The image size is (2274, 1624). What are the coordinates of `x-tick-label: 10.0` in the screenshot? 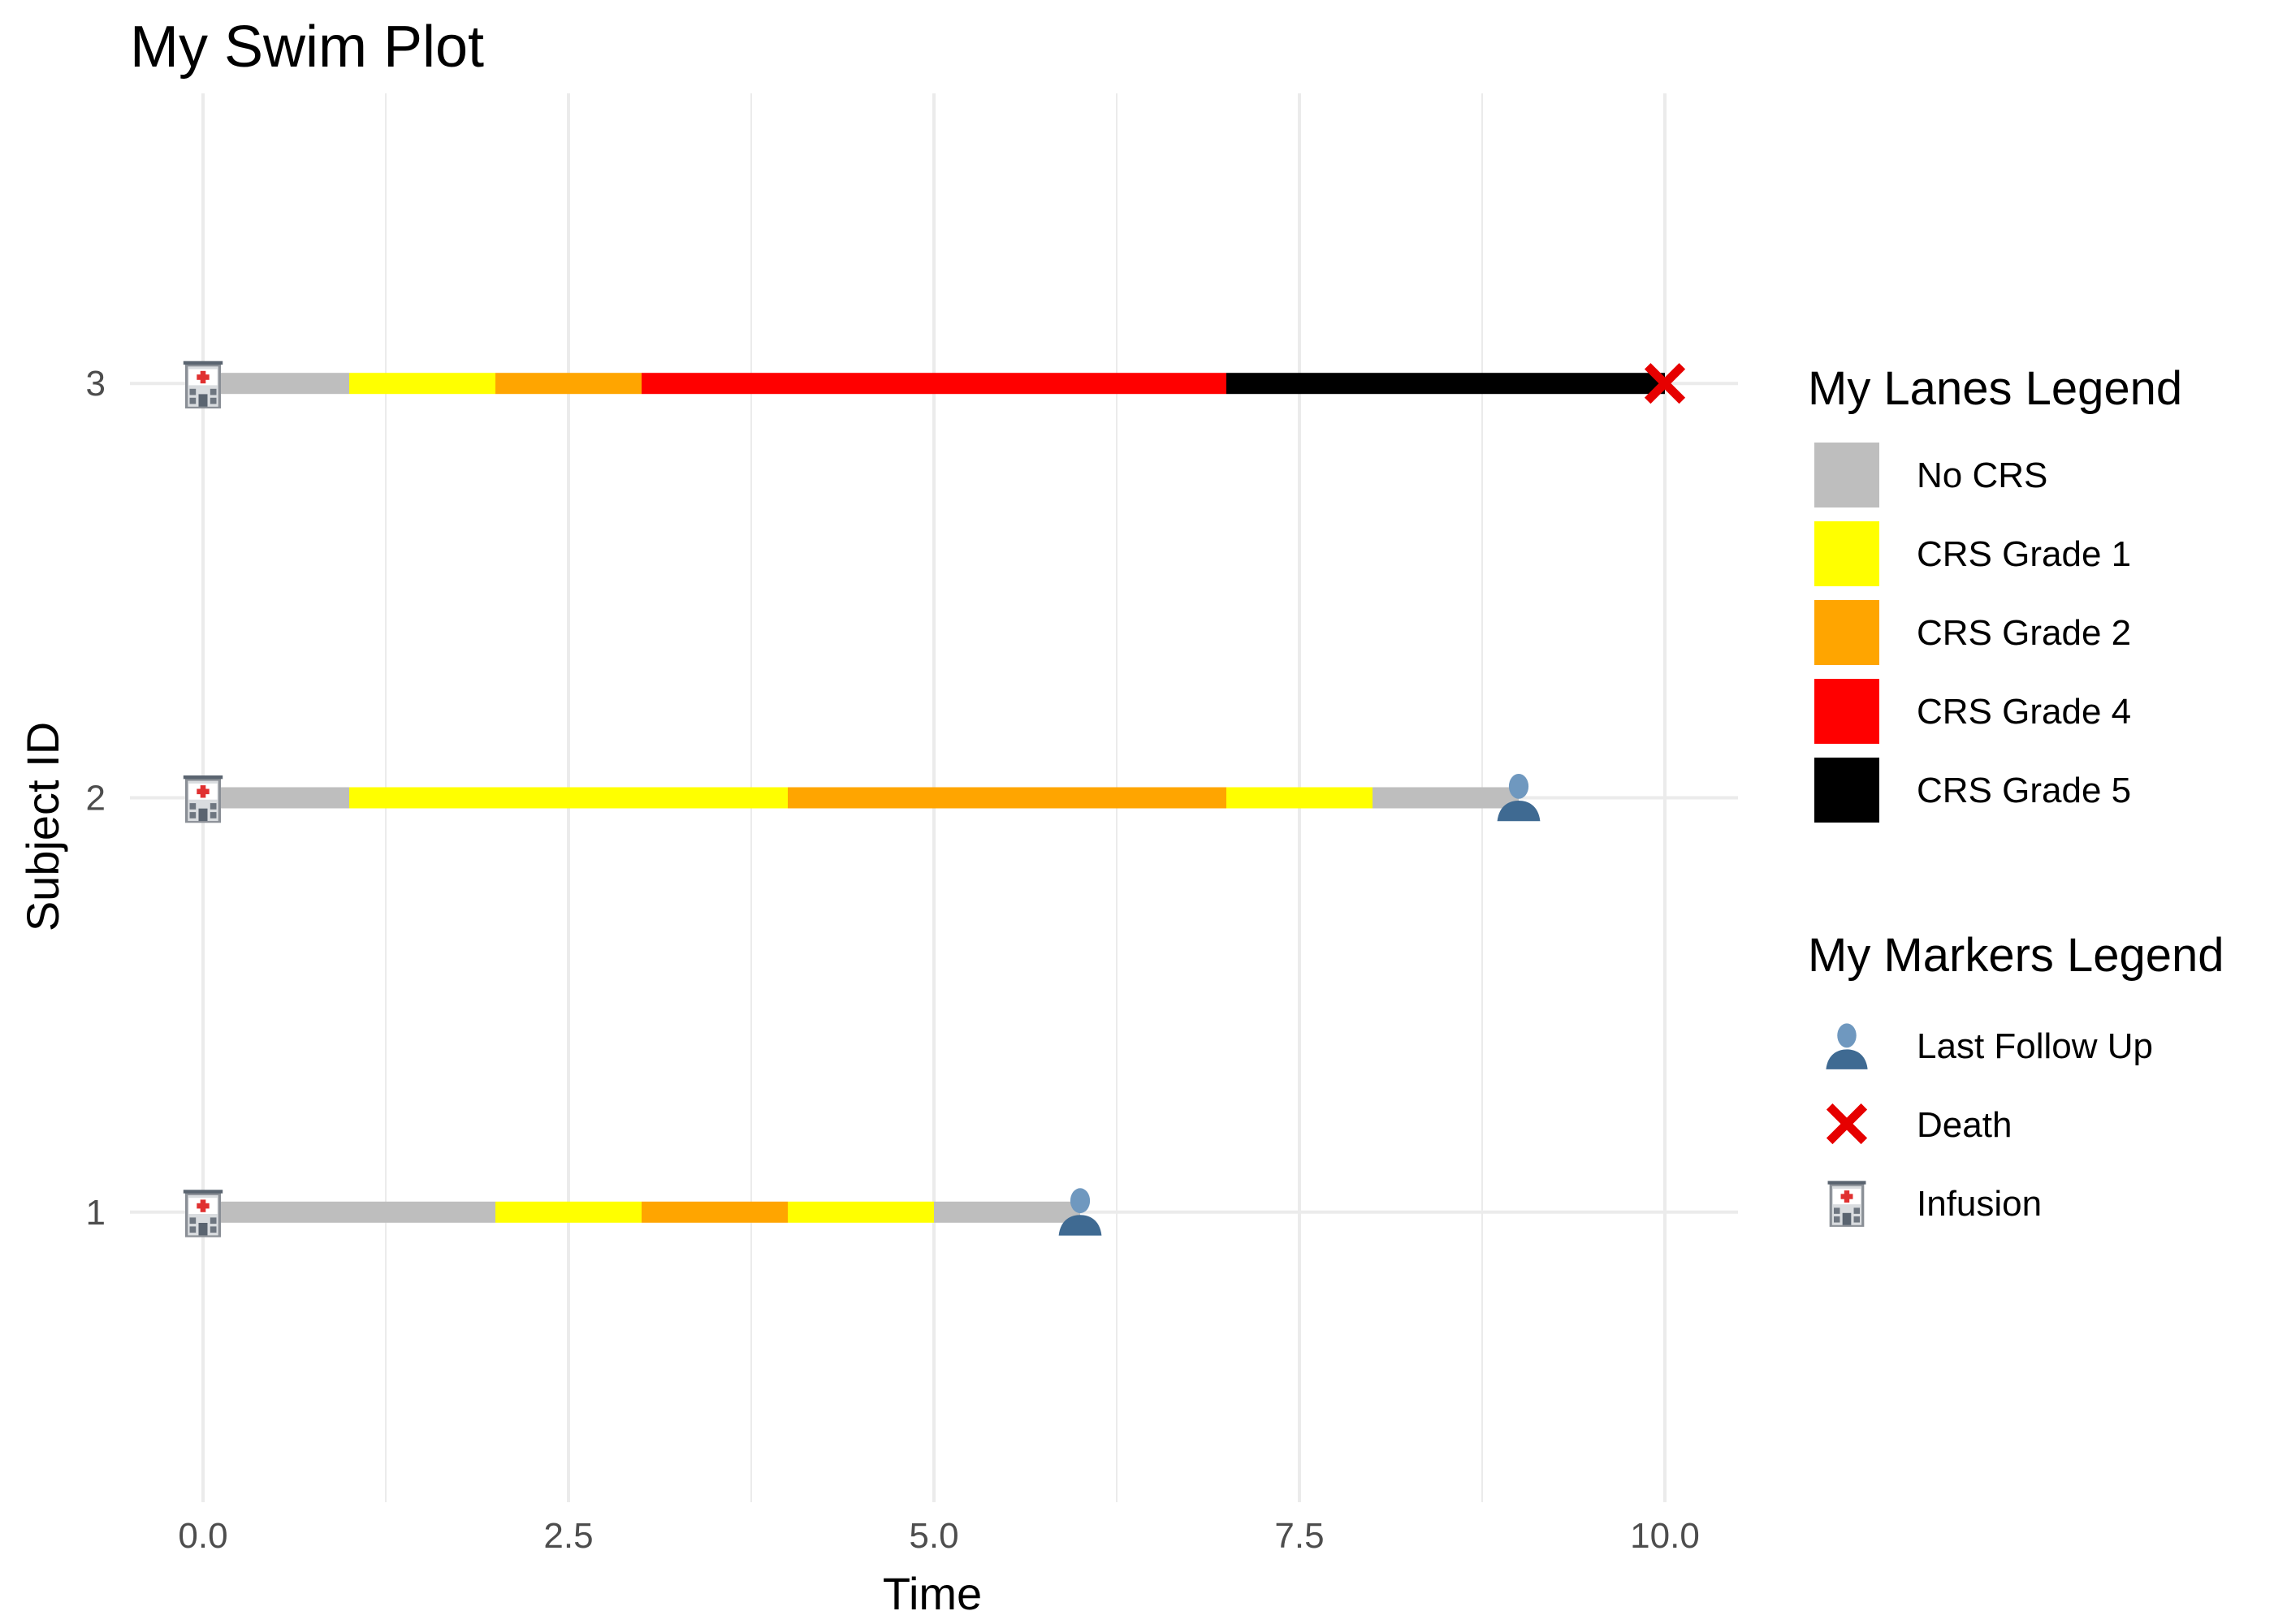 It's located at (1665, 1536).